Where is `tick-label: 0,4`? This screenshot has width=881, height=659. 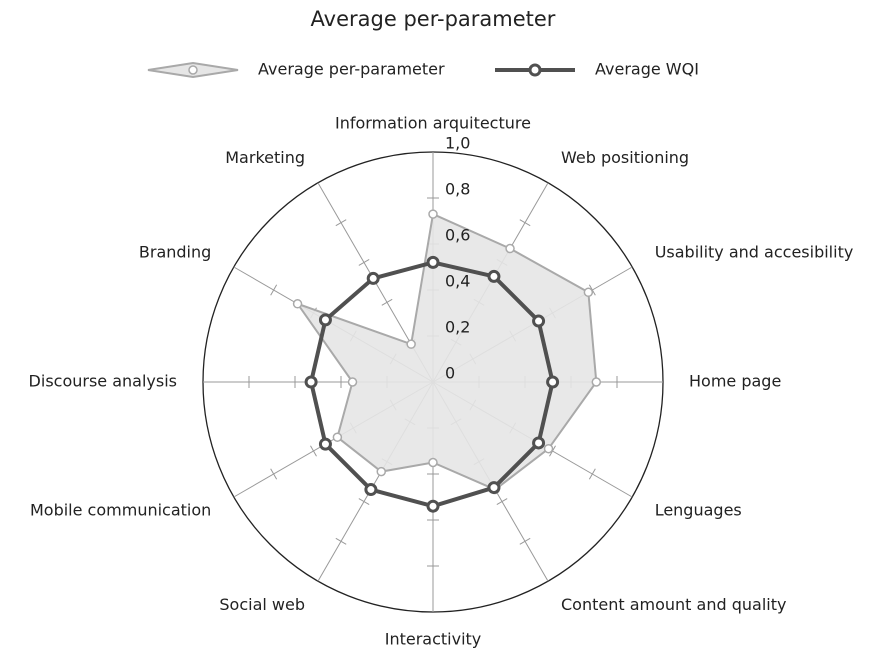
tick-label: 0,4 is located at coordinates (457, 281).